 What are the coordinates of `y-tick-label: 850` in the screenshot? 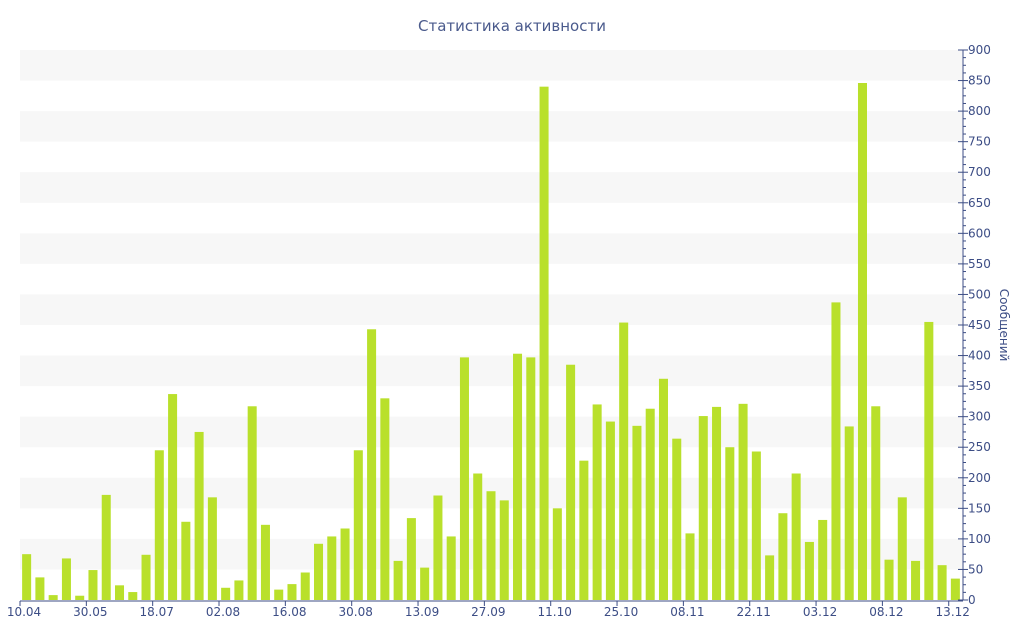 It's located at (979, 81).